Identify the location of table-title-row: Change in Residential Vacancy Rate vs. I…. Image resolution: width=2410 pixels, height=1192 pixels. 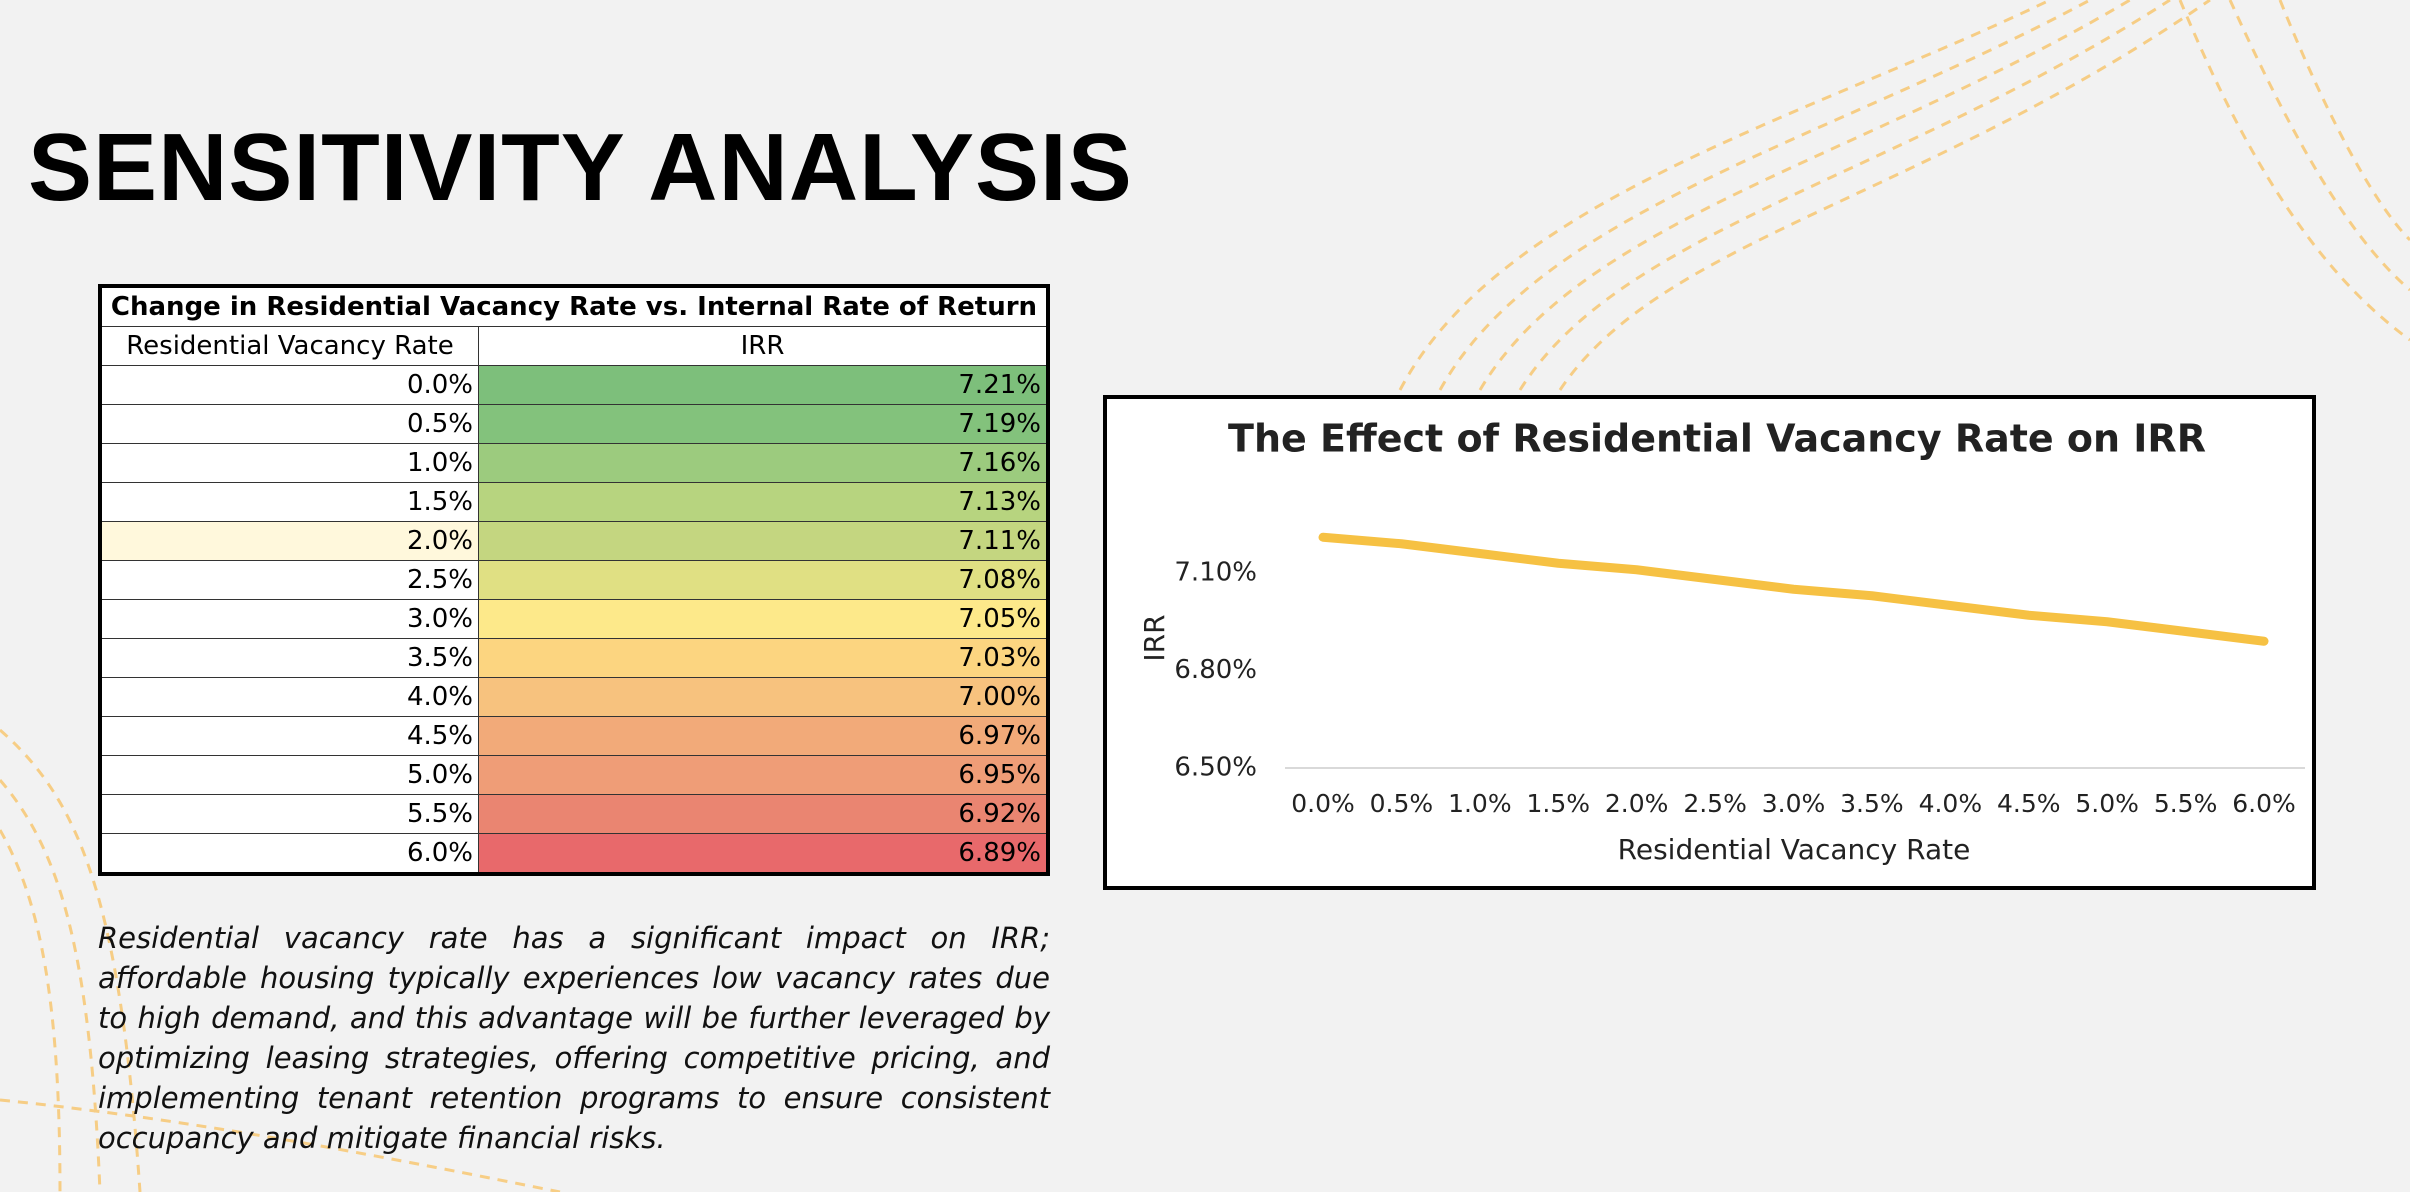
(574, 306).